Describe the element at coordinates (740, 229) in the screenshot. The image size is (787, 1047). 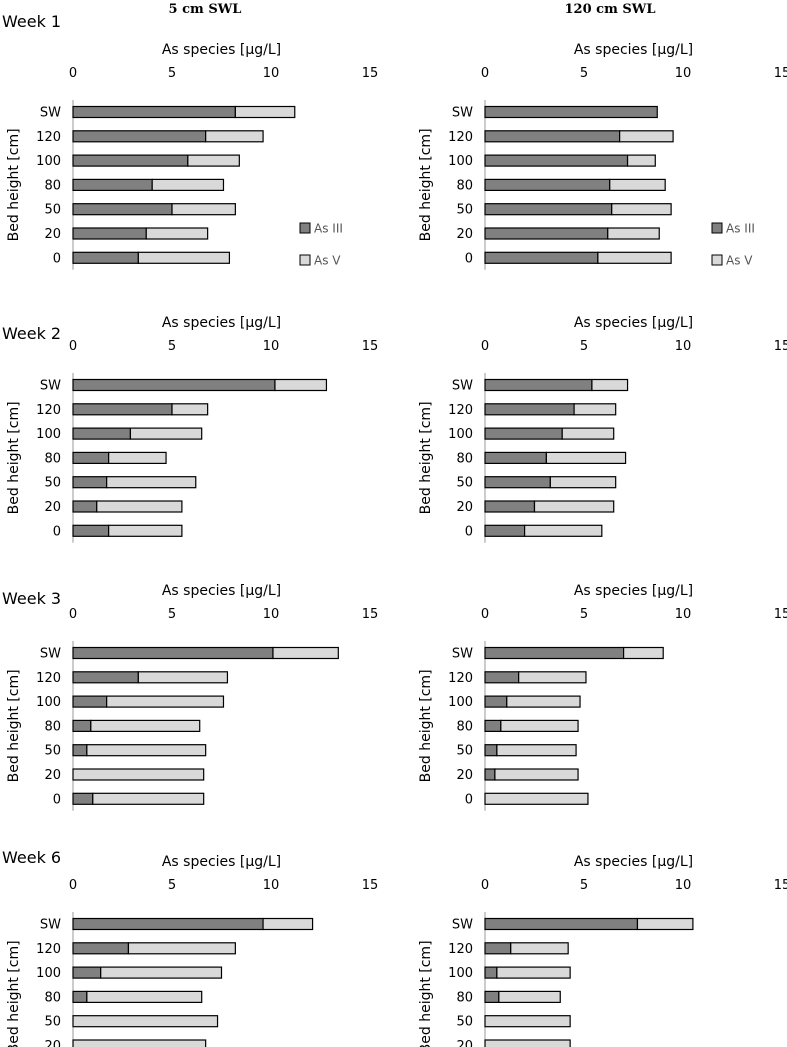
I see `legend-label-as-iii: As III` at that location.